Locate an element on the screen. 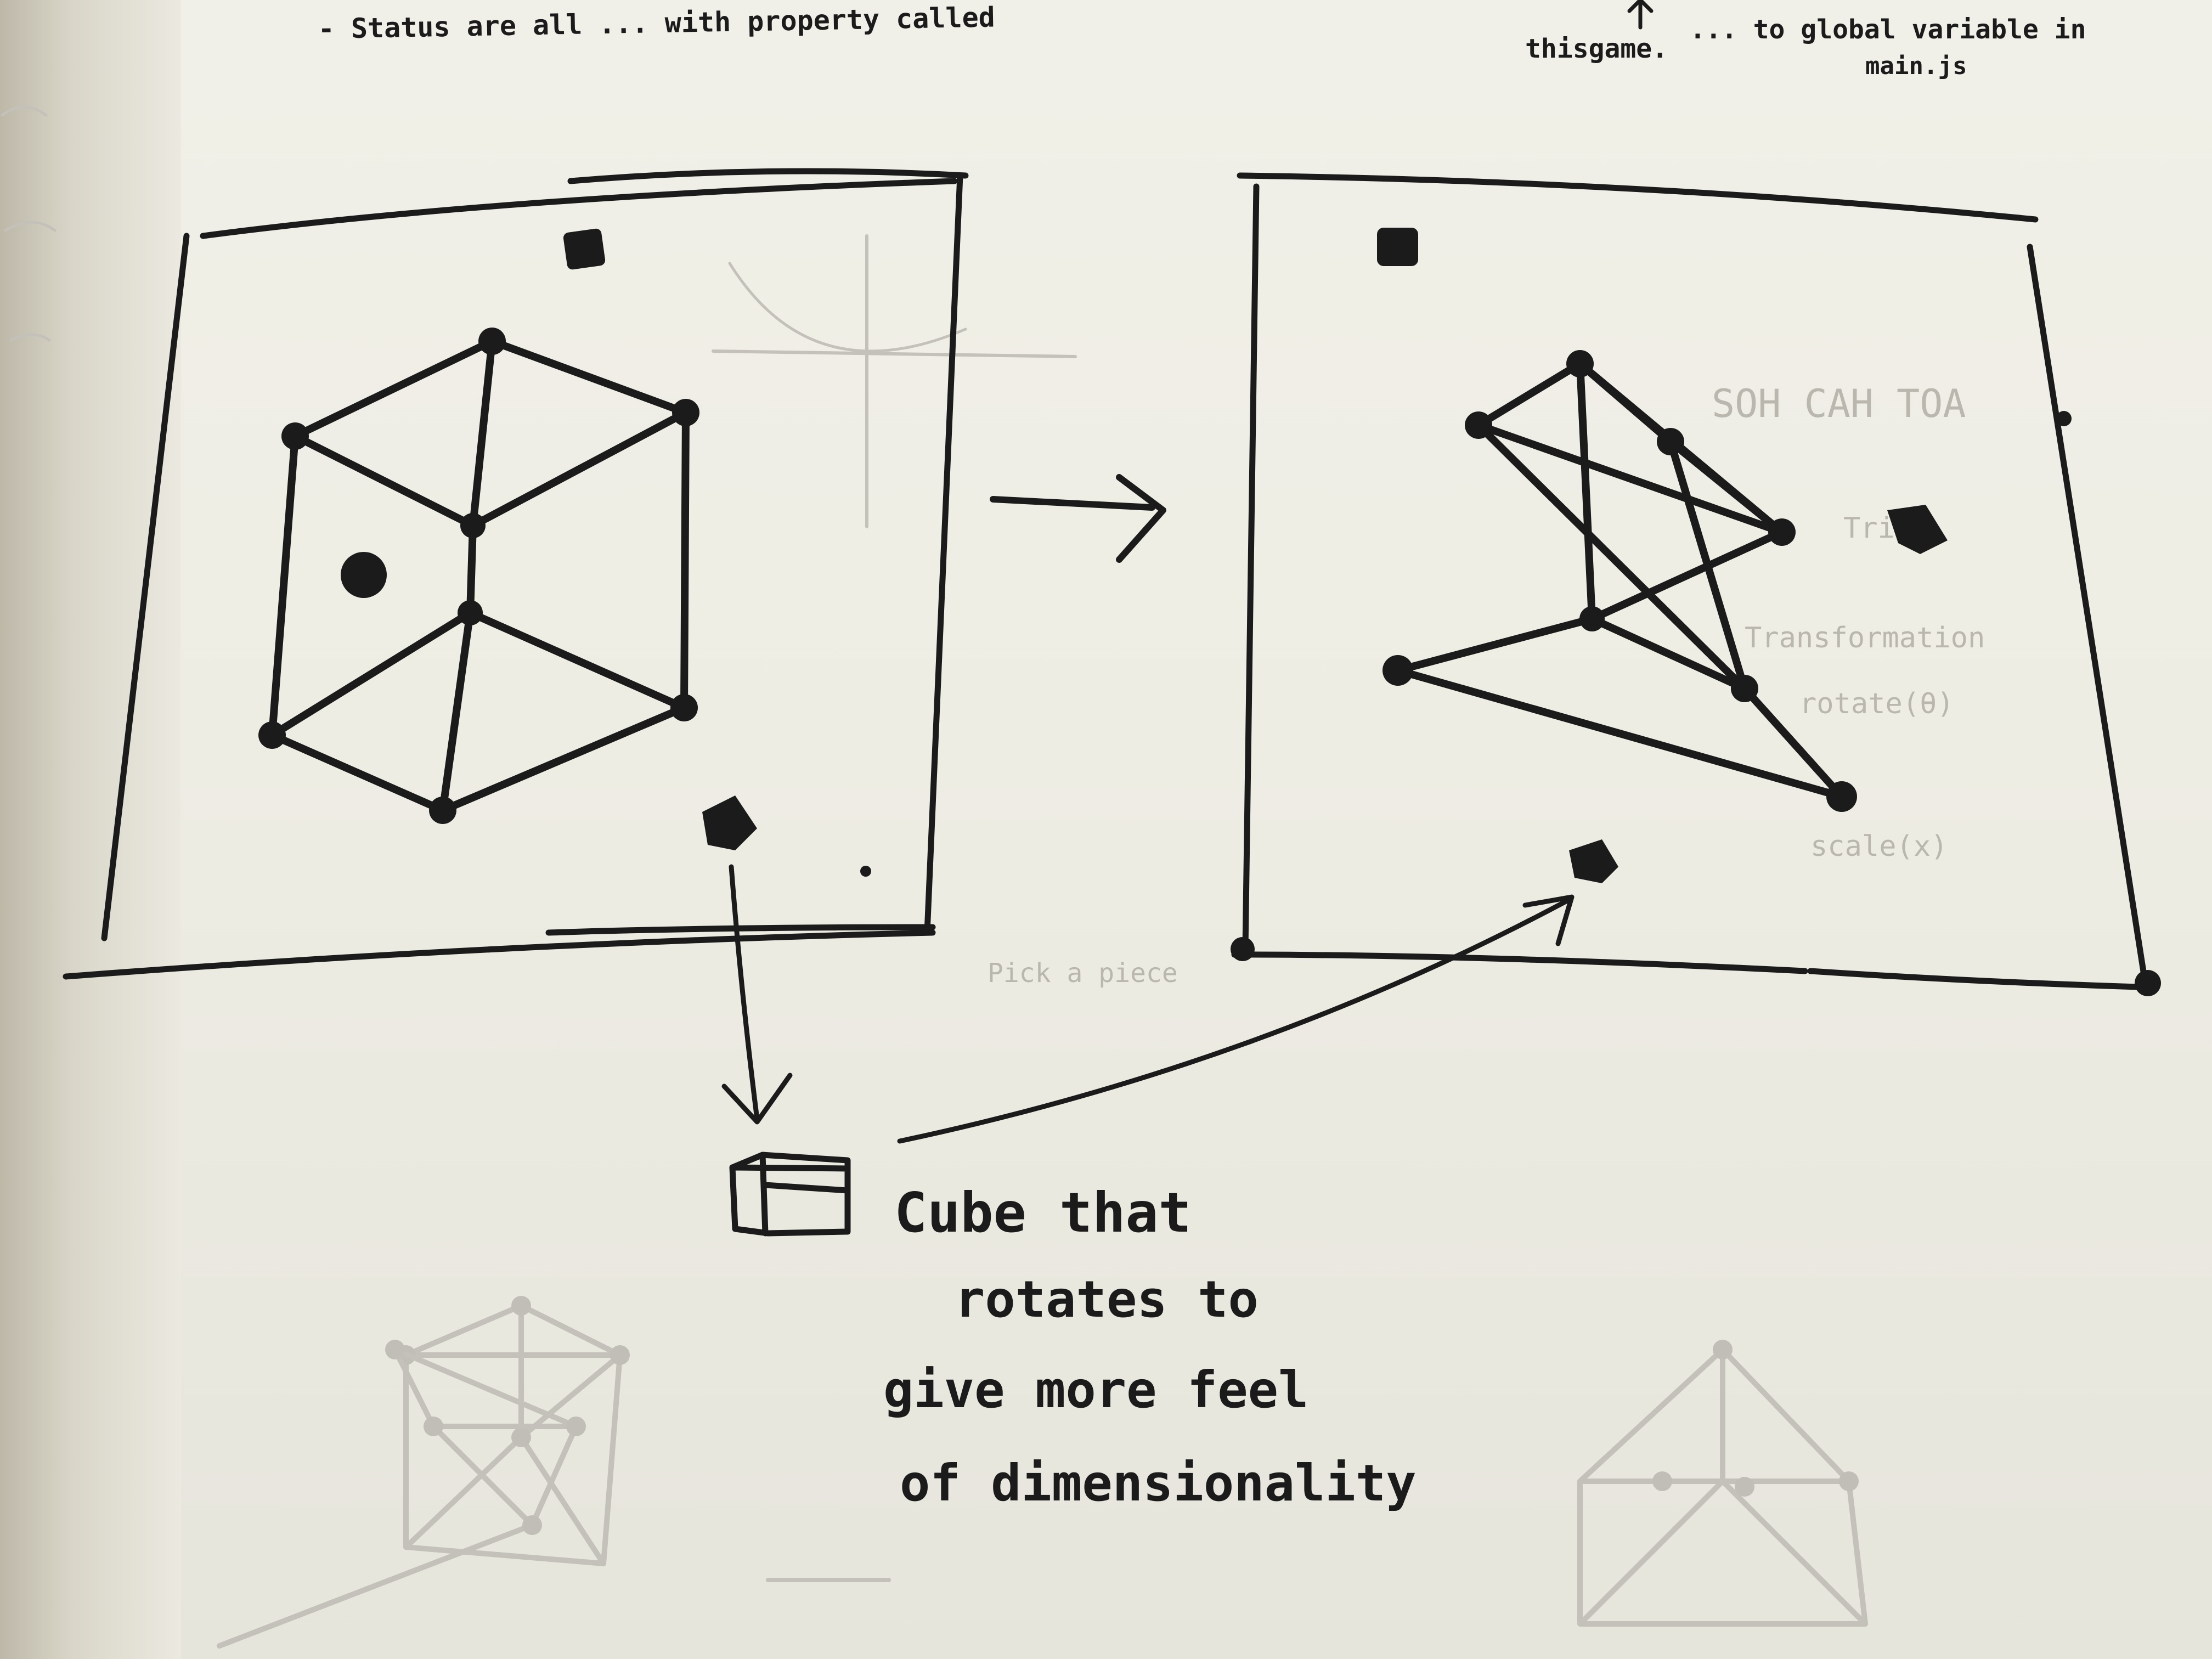  rotated-cube-wireframe is located at coordinates (1620, 581).